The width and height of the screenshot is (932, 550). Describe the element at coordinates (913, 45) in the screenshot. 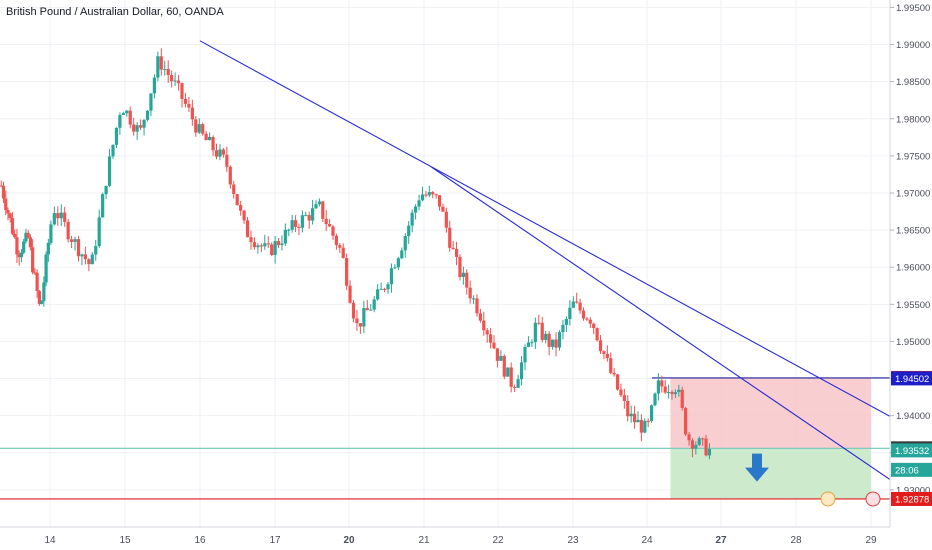

I see `price-tick-label: 1.99000` at that location.